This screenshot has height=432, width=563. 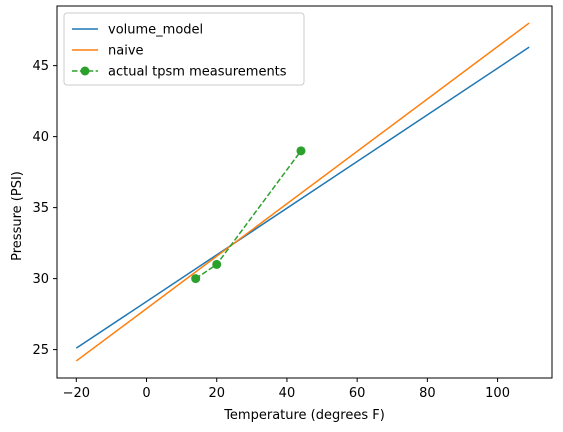 What do you see at coordinates (216, 393) in the screenshot?
I see `x-tick-label: 20` at bounding box center [216, 393].